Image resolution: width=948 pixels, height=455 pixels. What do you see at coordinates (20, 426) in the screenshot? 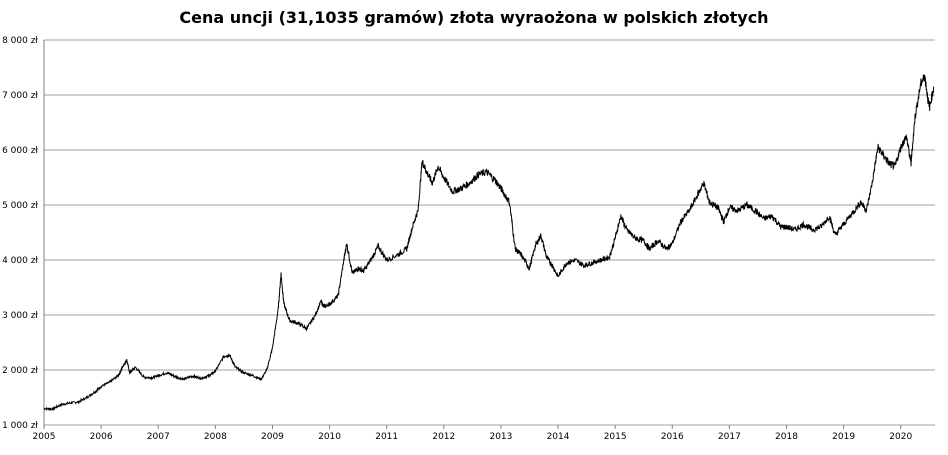
I see `y-tick-label: 1 000 zł` at bounding box center [20, 426].